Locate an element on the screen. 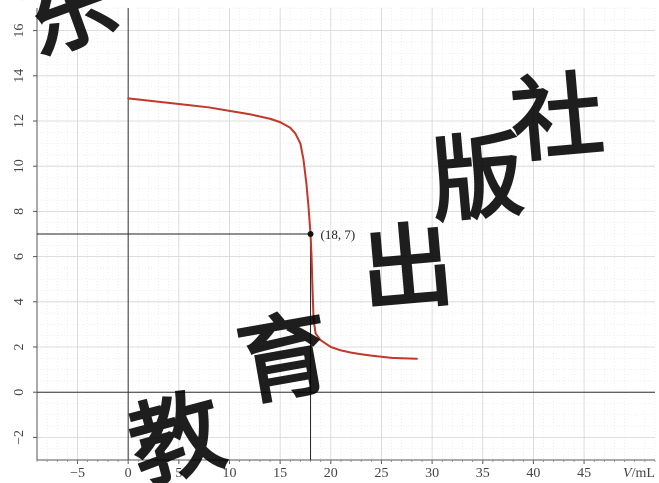 This screenshot has height=483, width=659. y-tick-label: 0 is located at coordinates (19, 392).